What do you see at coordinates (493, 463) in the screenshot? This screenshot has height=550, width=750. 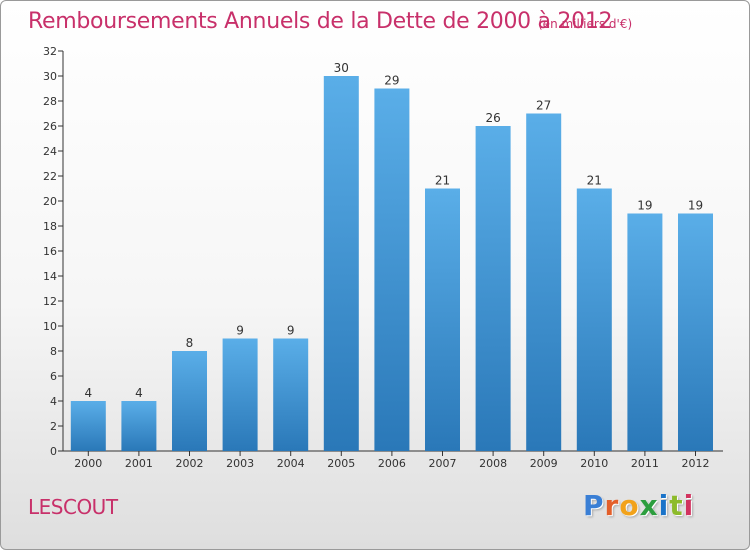 I see `x-tick-label: 2008` at bounding box center [493, 463].